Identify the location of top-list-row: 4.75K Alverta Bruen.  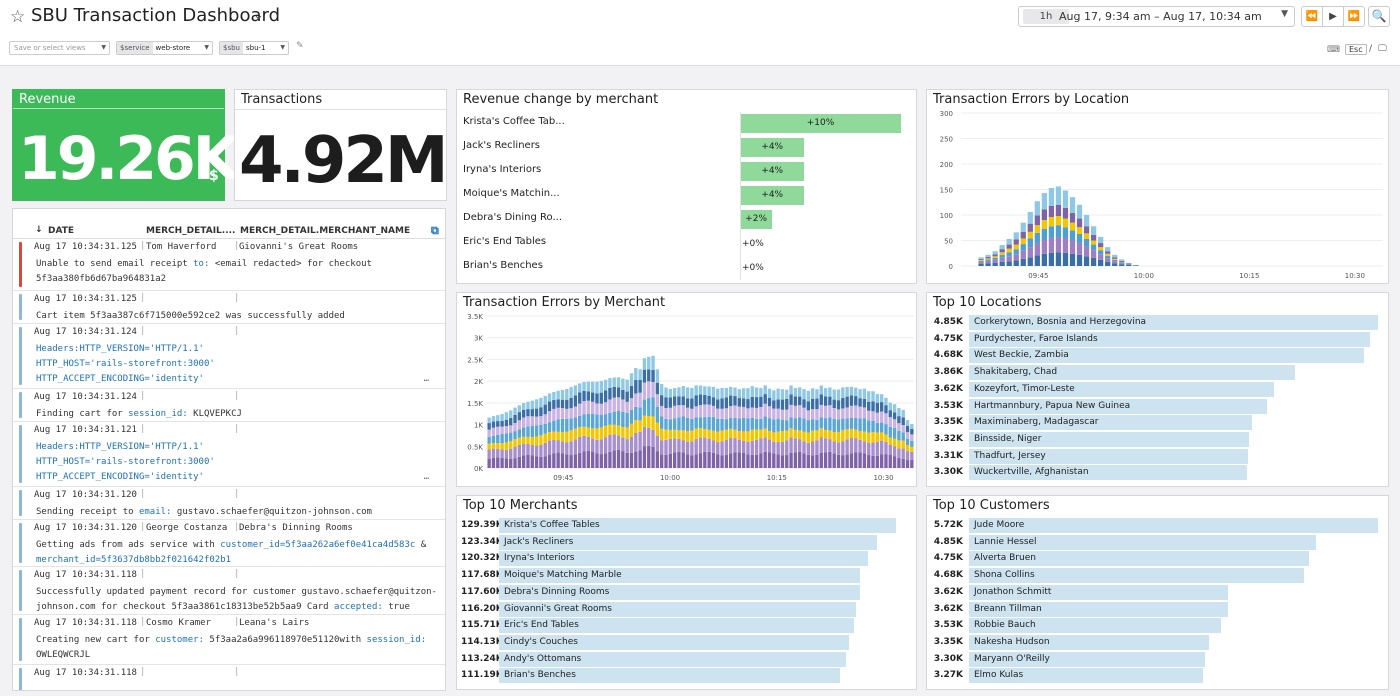
(1151, 559).